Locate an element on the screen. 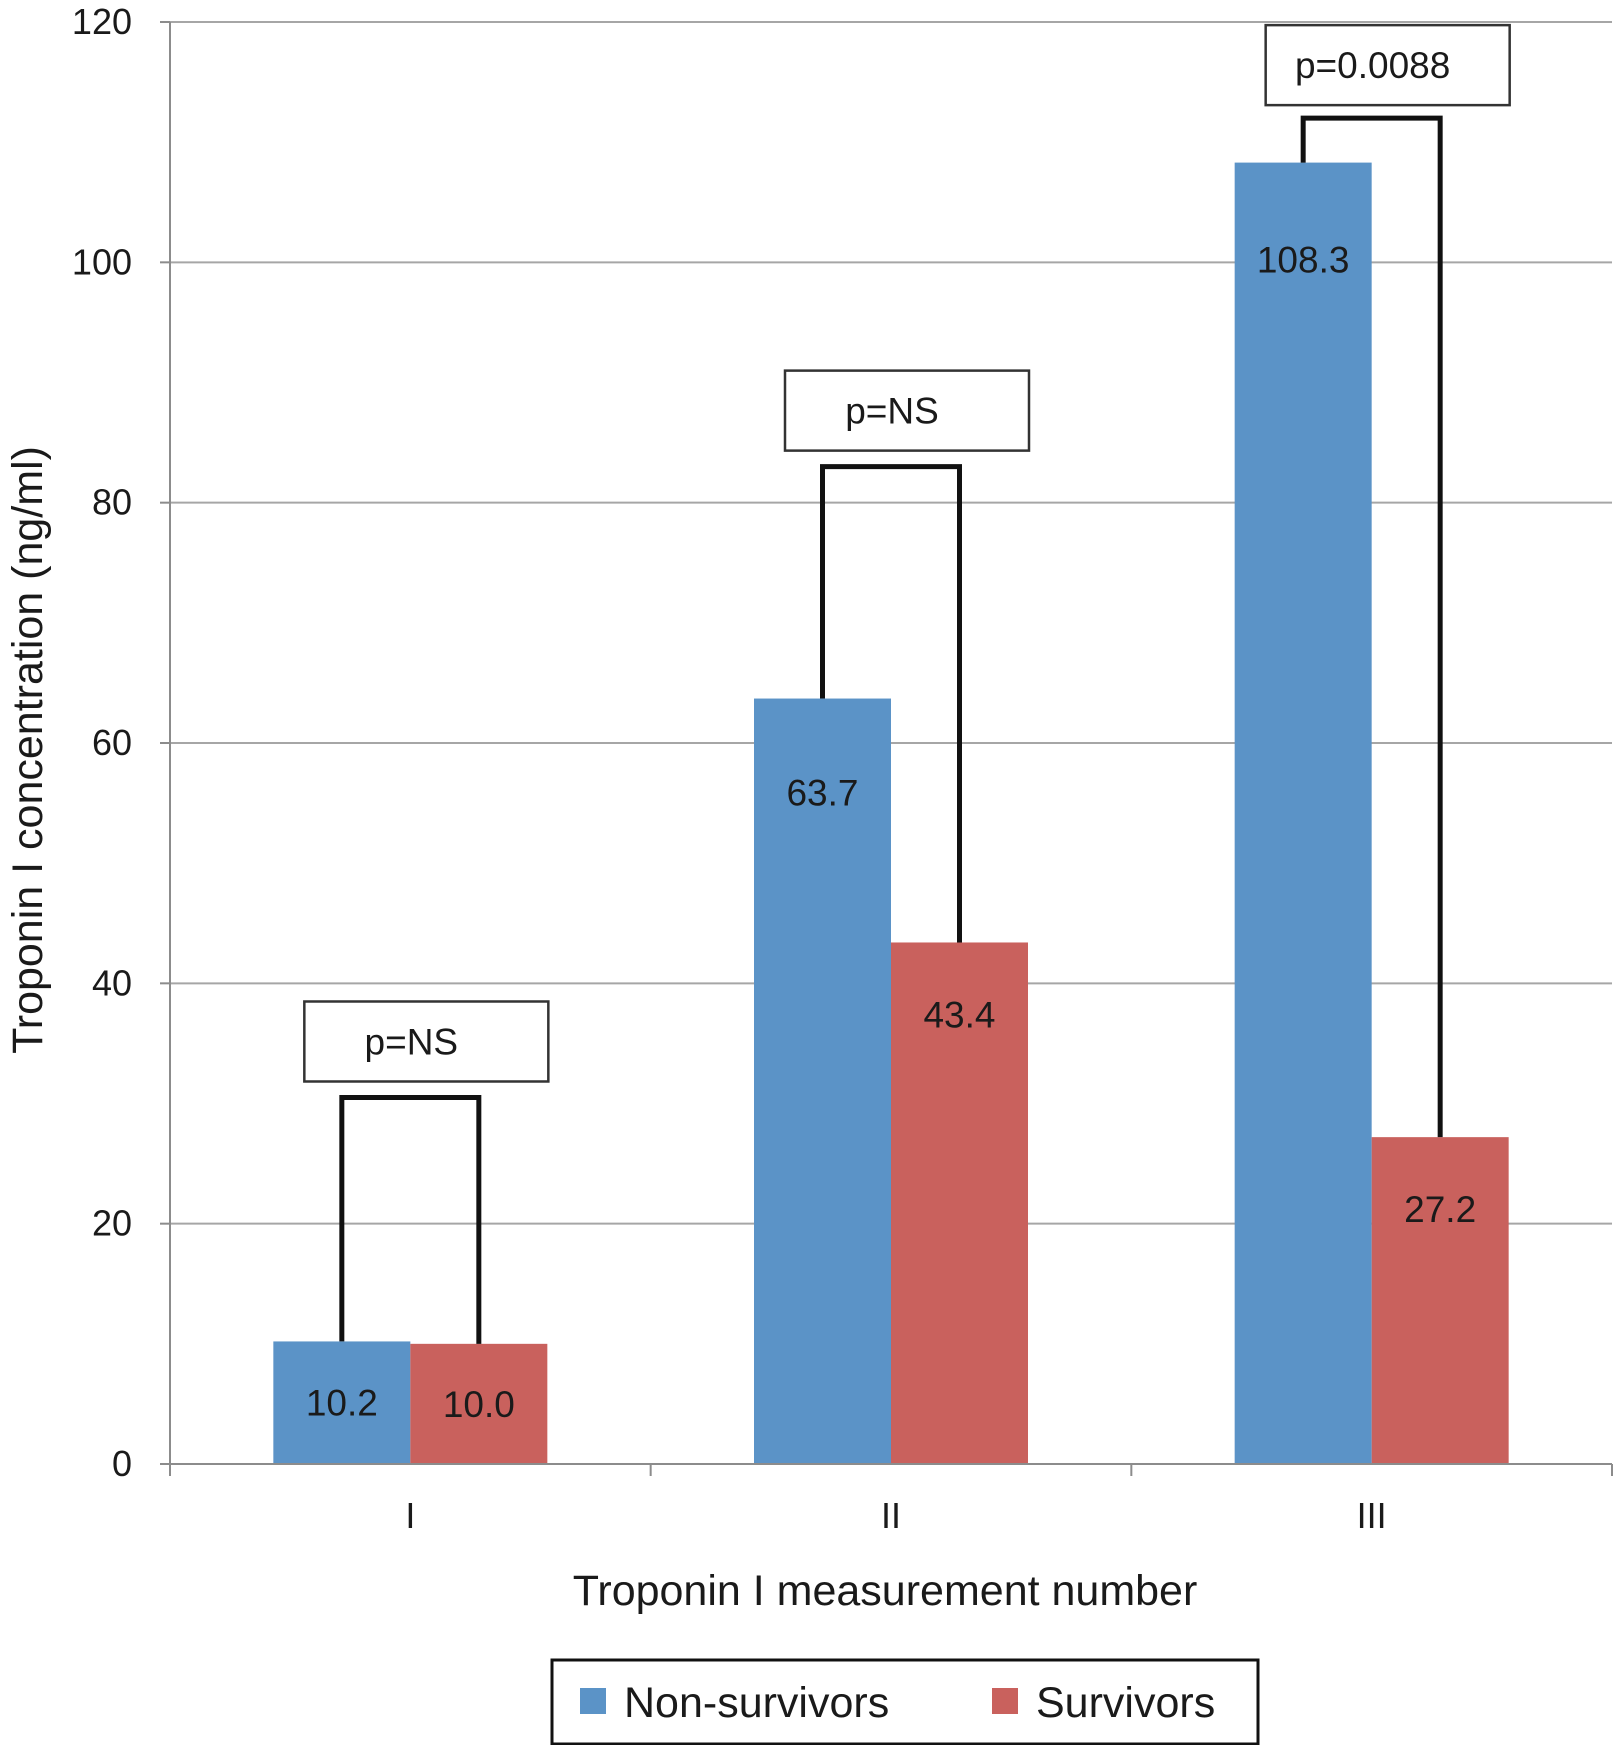 The height and width of the screenshot is (1745, 1622). x-axis-label: Troponin I measurement number is located at coordinates (885, 1591).